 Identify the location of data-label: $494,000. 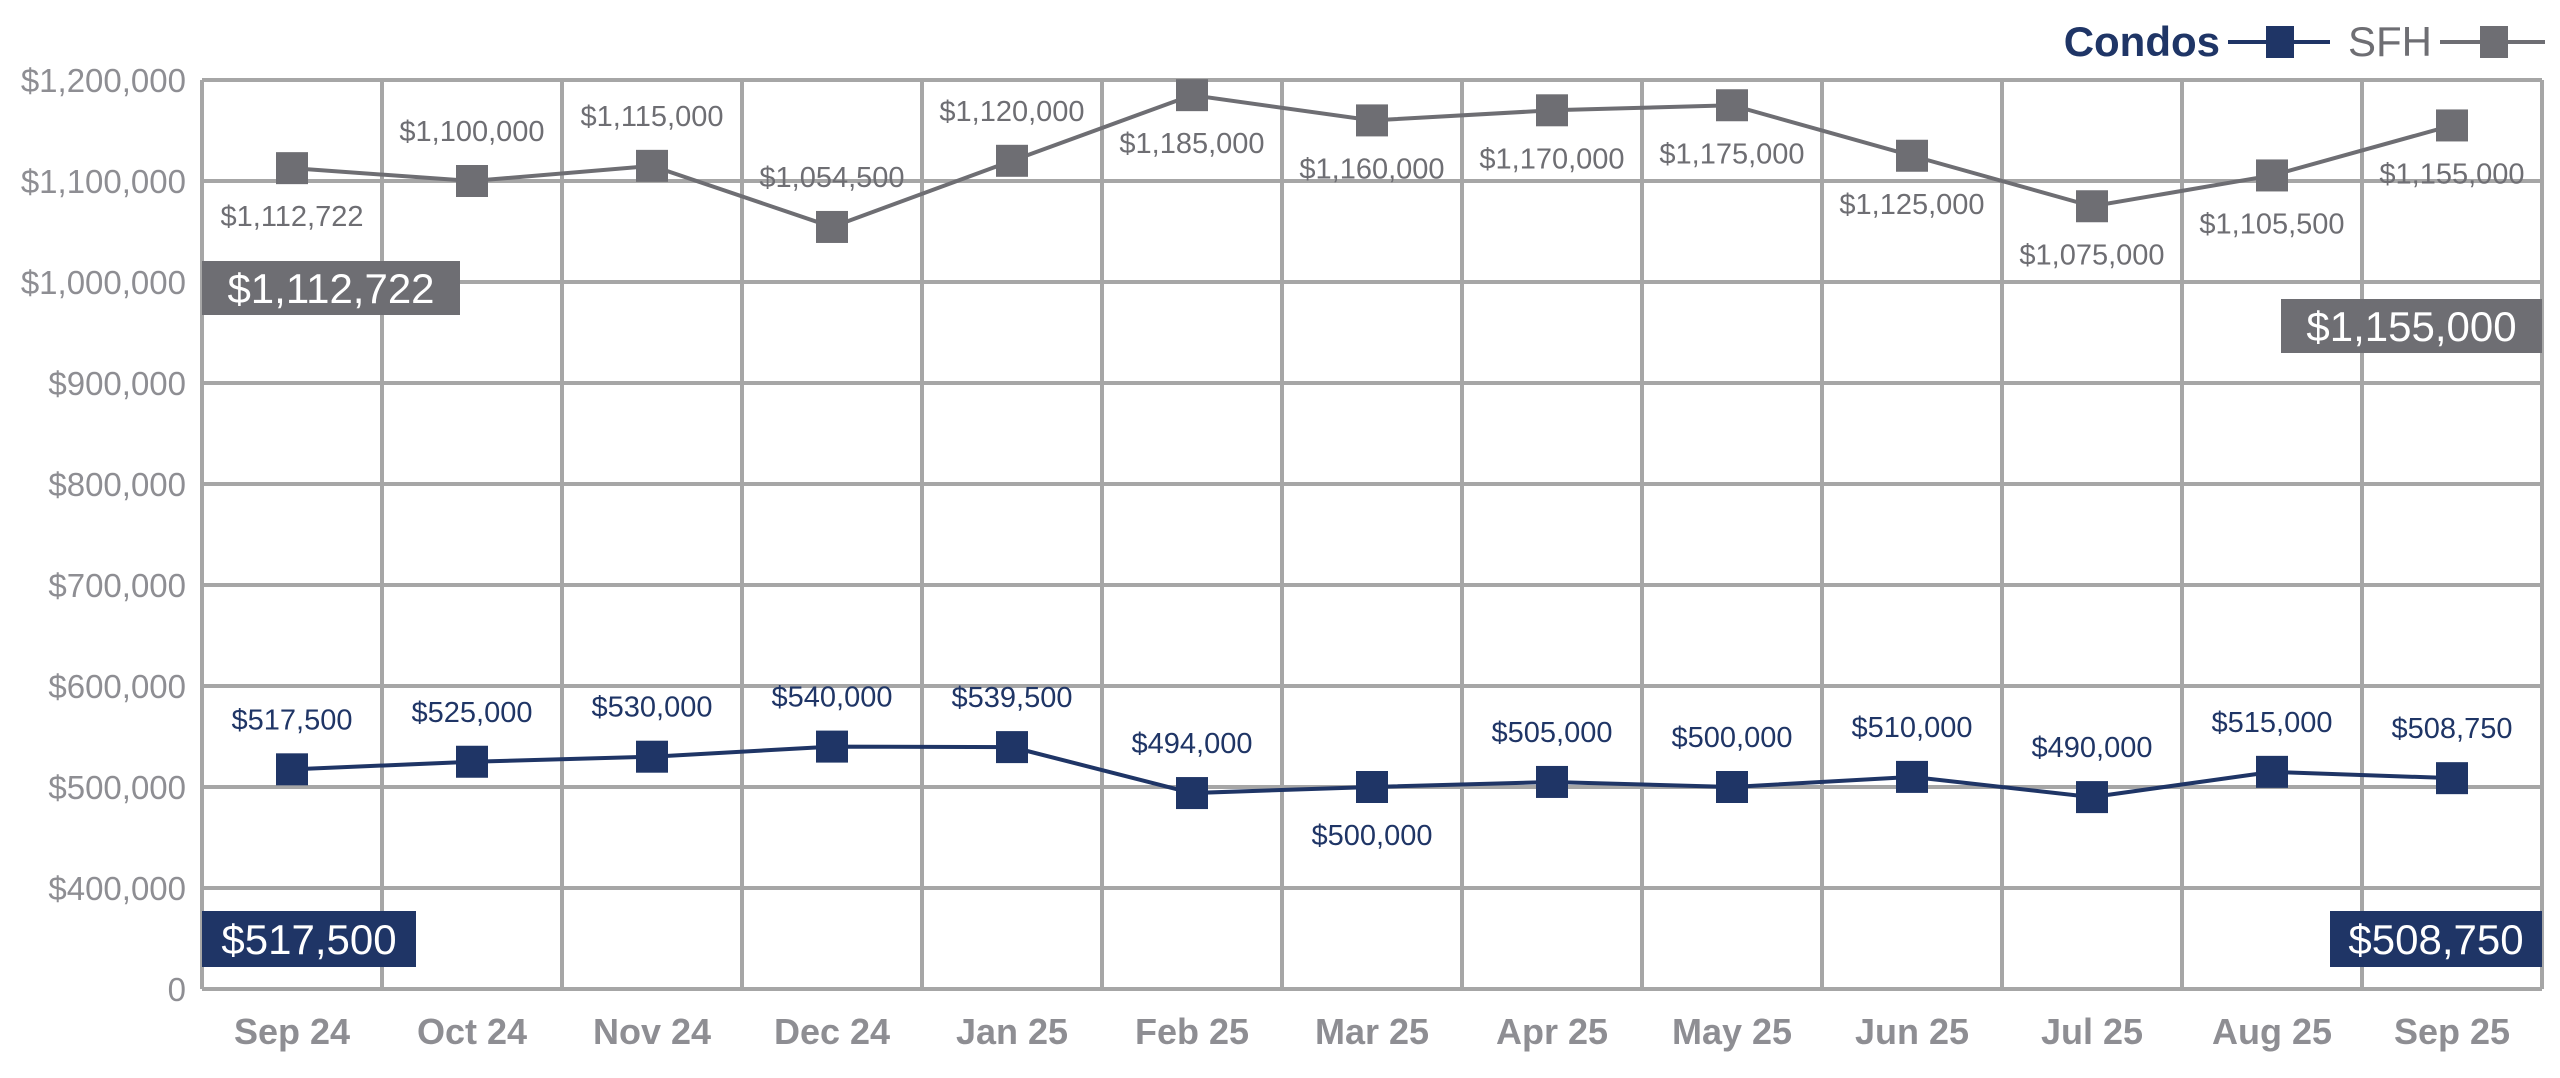
(1192, 744).